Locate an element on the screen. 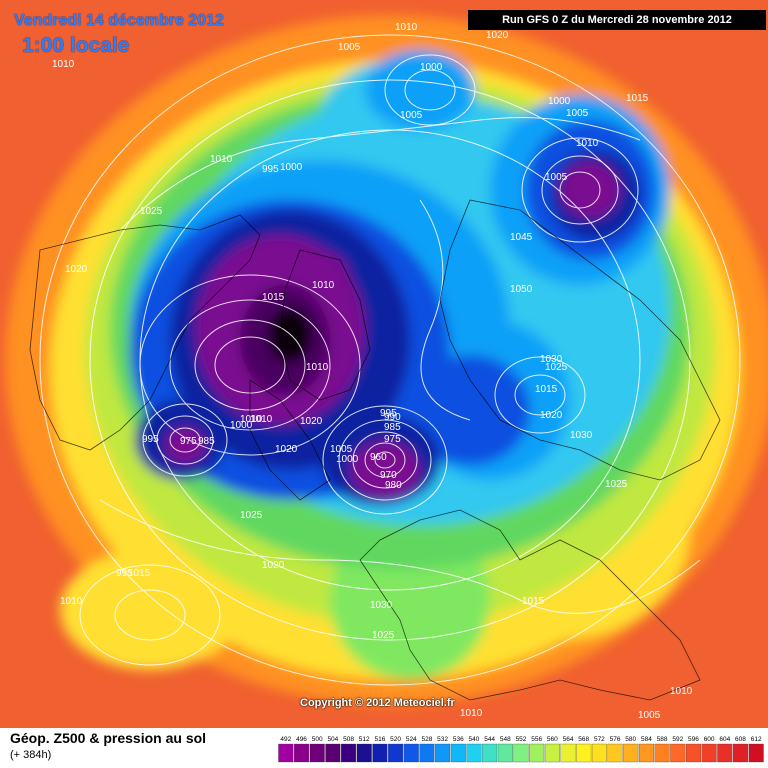 This screenshot has width=768, height=768. legend-tick-label: 592 is located at coordinates (677, 739).